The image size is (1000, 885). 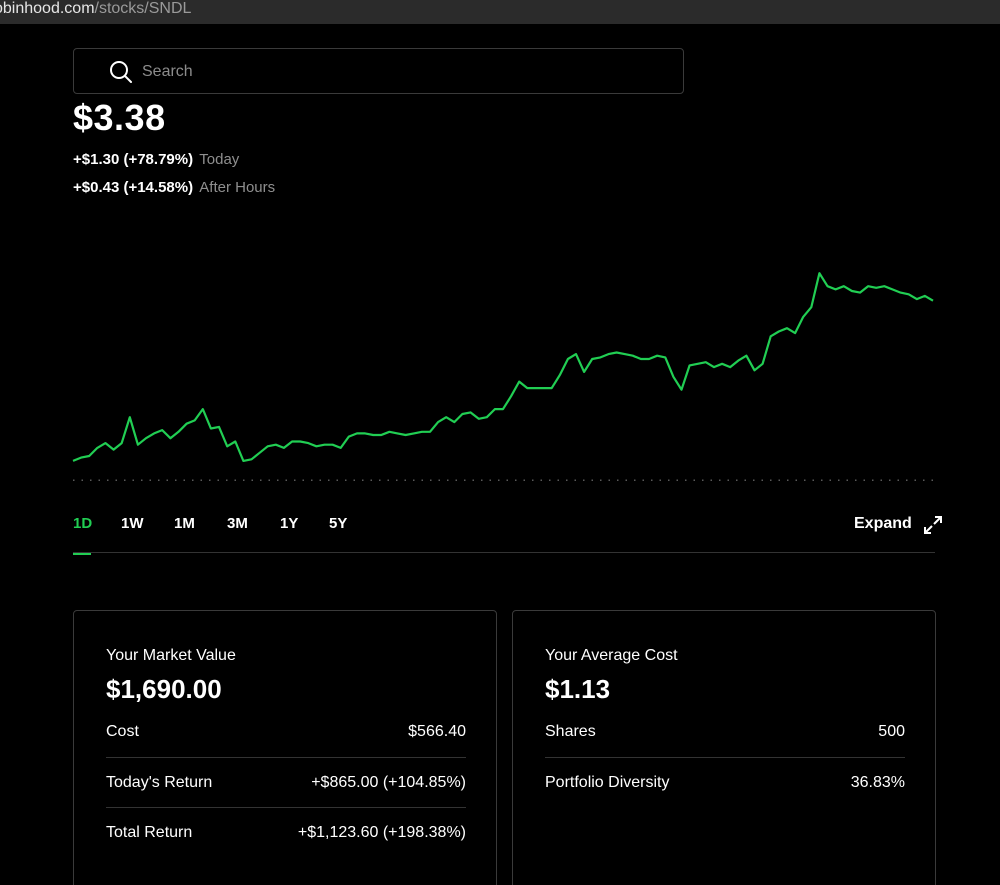 I want to click on today-change-label: Today, so click(x=219, y=159).